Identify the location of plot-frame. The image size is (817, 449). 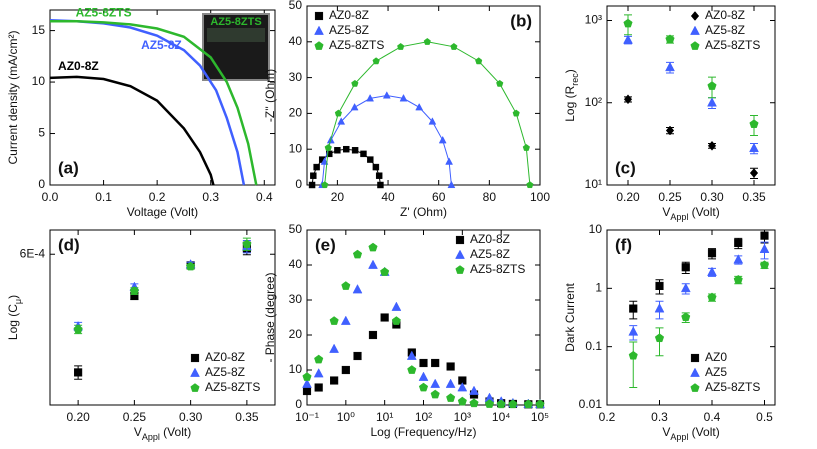
(691, 95).